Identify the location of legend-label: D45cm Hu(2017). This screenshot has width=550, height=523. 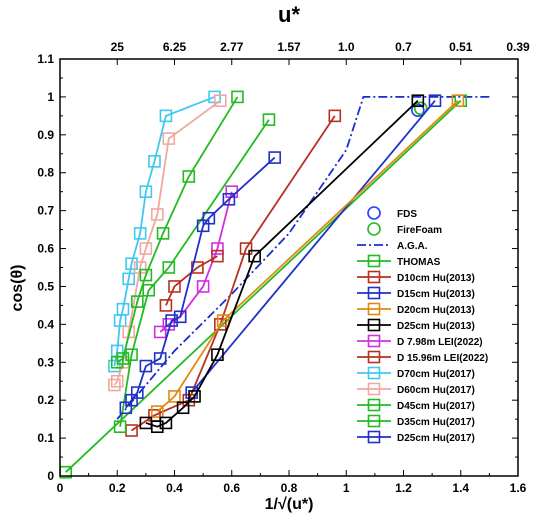
(436, 406).